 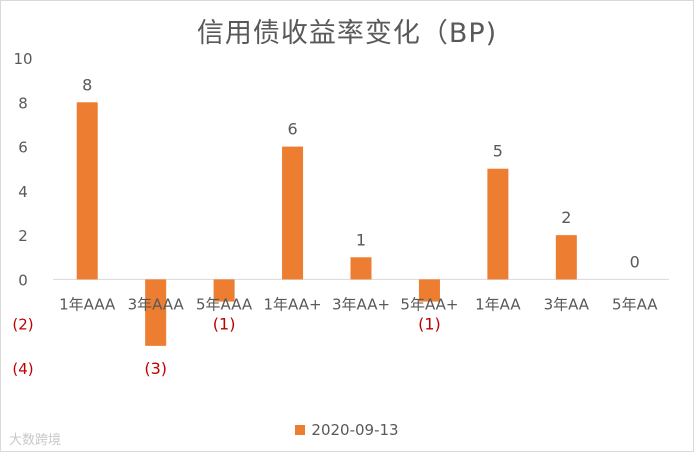 What do you see at coordinates (292, 129) in the screenshot?
I see `data-label: 6` at bounding box center [292, 129].